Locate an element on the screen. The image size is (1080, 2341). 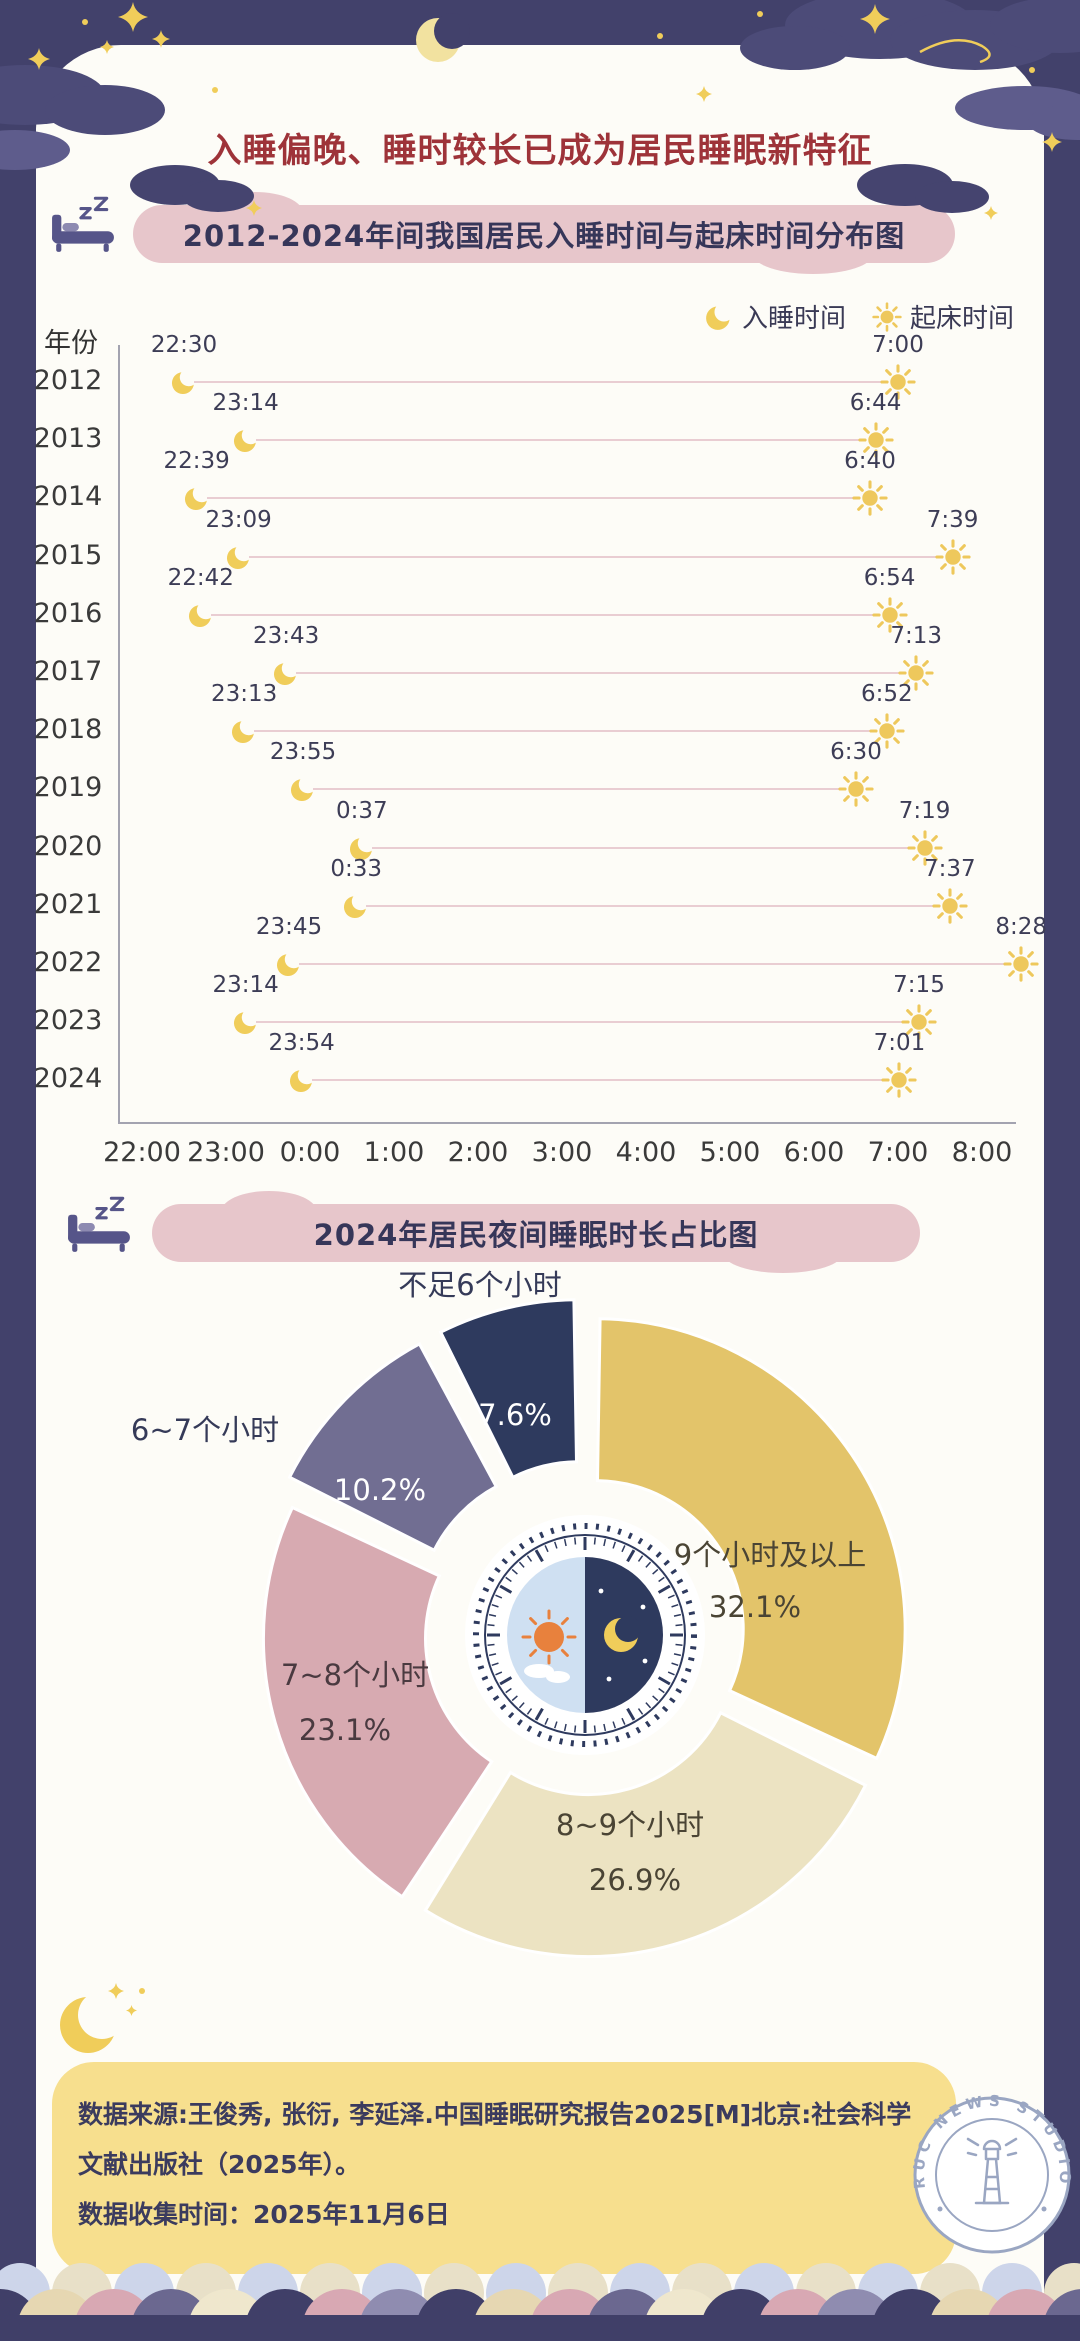
legend-label-sleep: 入睡时间 is located at coordinates (793, 319).